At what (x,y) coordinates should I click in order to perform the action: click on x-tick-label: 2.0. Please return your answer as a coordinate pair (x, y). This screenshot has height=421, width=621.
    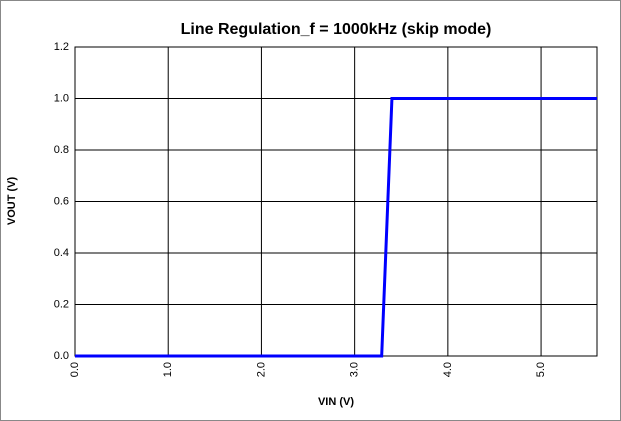
    Looking at the image, I should click on (261, 369).